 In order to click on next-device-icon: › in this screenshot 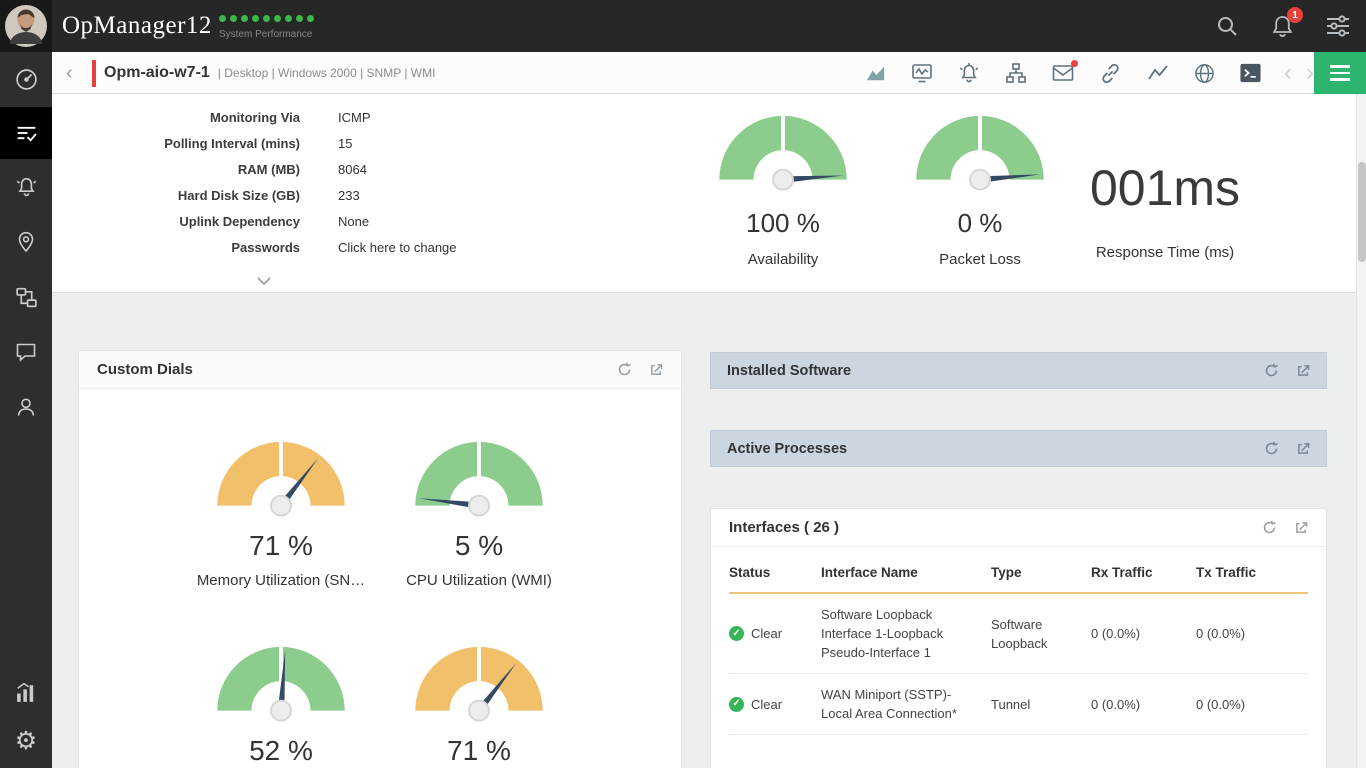, I will do `click(1310, 72)`.